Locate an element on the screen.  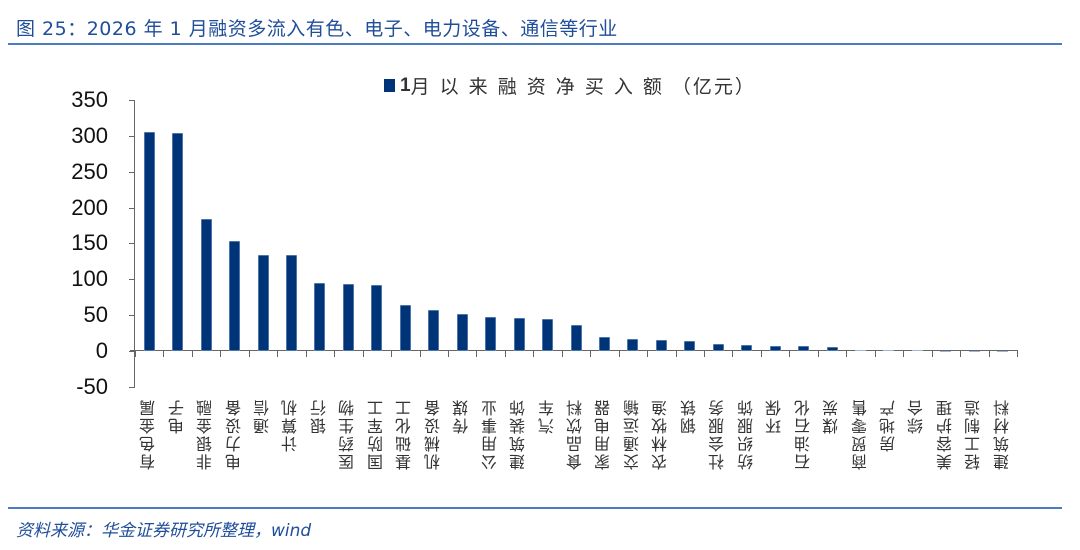
x-tick-label: 公用事业 is located at coordinates (490, 434).